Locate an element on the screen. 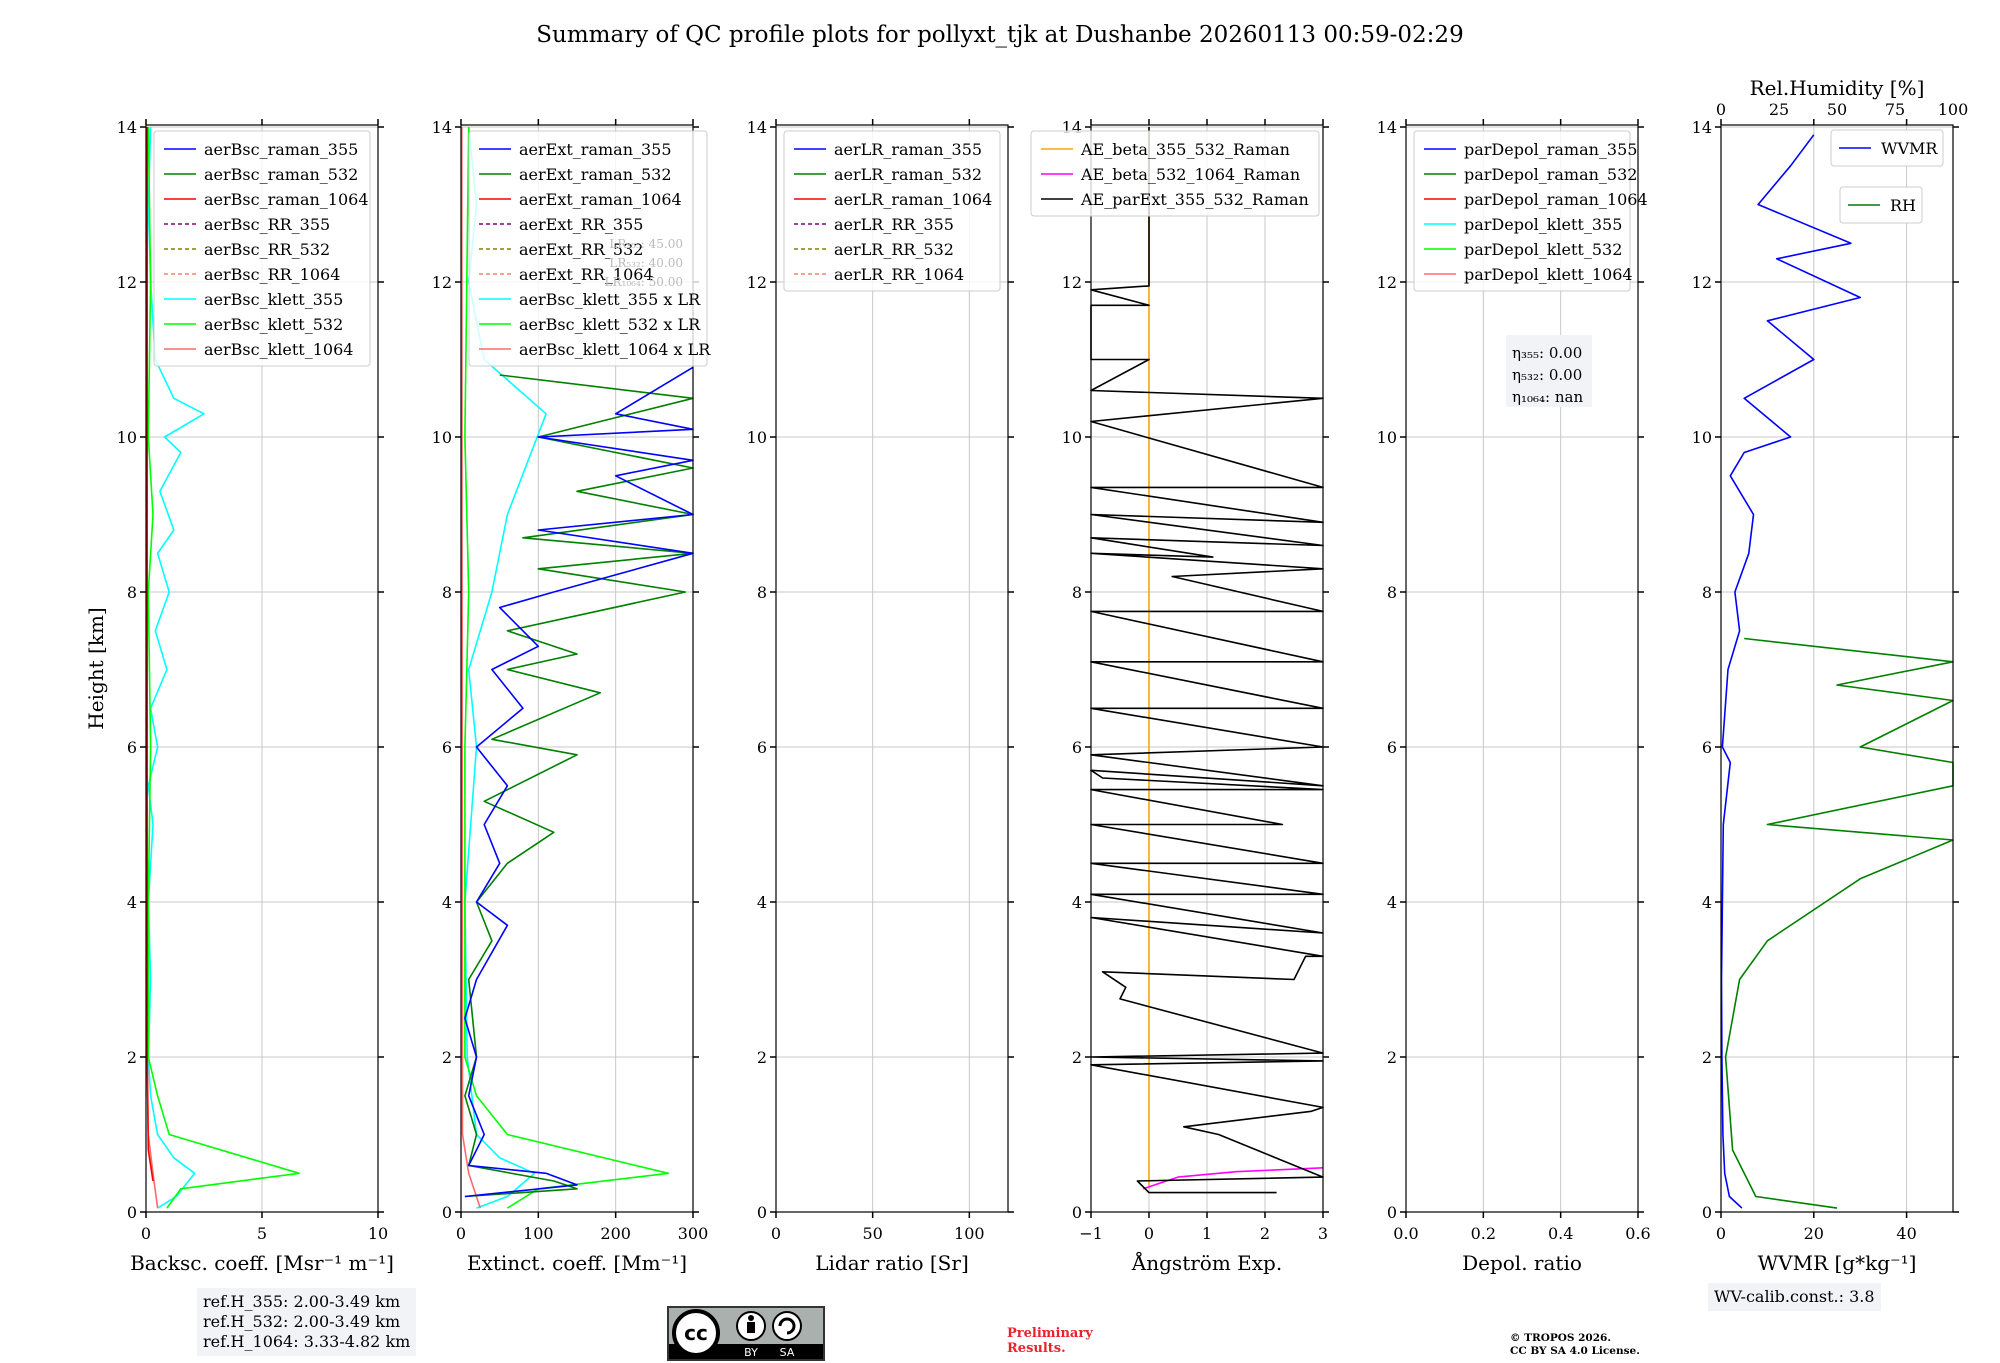 This screenshot has width=2000, height=1363. cc-license-badge: cc BY SA is located at coordinates (746, 1333).